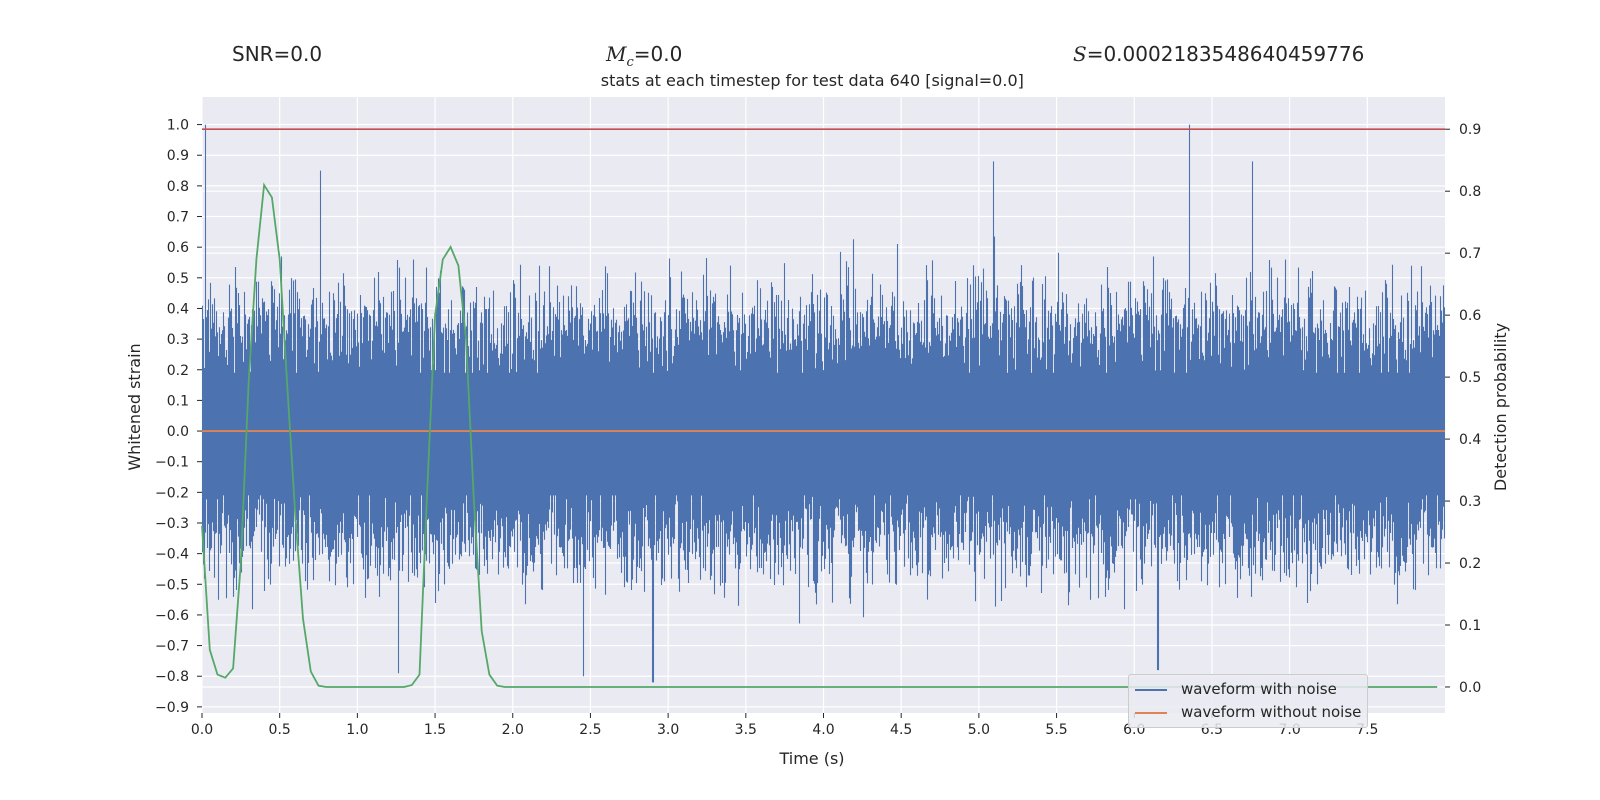 This screenshot has height=800, width=1600. What do you see at coordinates (811, 758) in the screenshot?
I see `x-axis-label: Time (s)` at bounding box center [811, 758].